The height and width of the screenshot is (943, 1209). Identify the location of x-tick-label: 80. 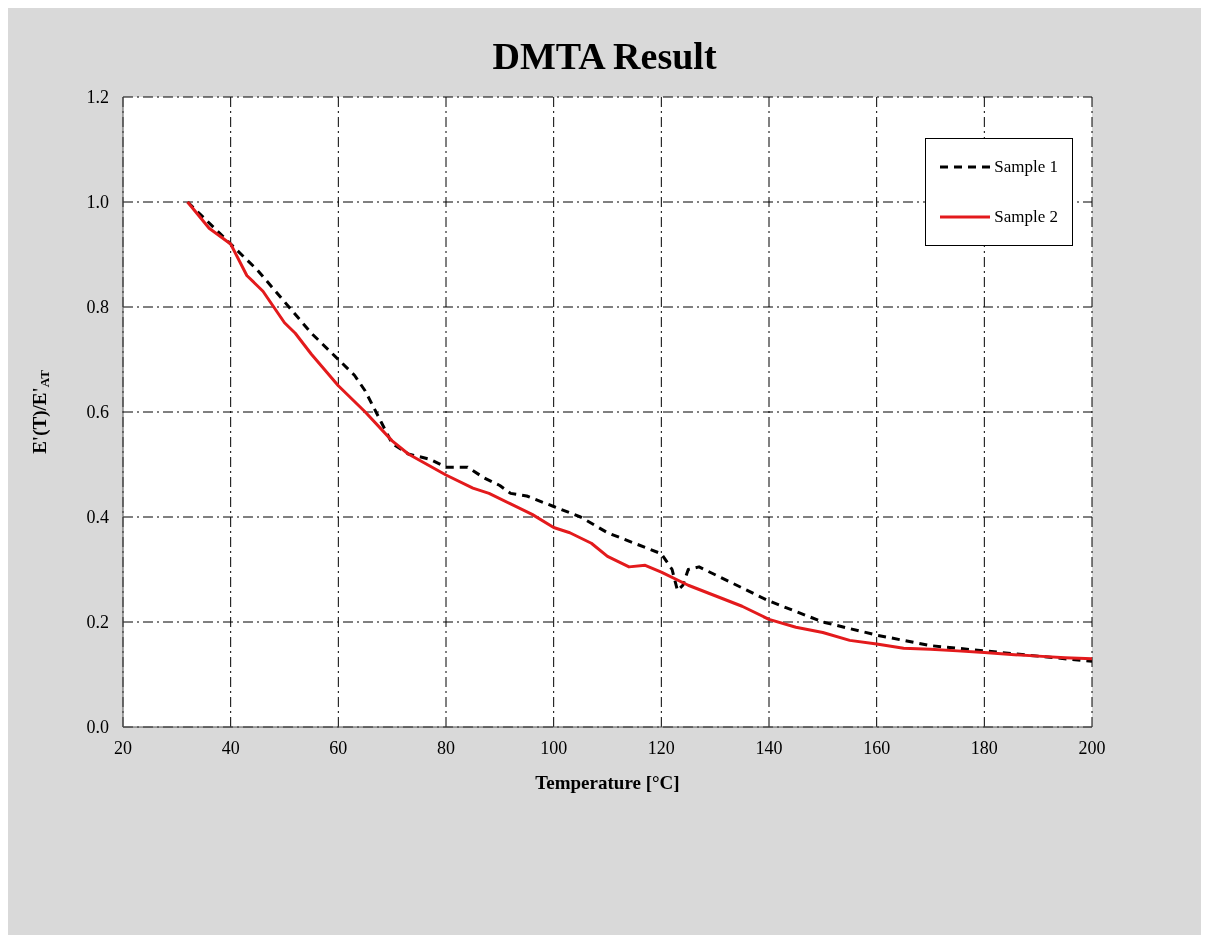
(446, 747).